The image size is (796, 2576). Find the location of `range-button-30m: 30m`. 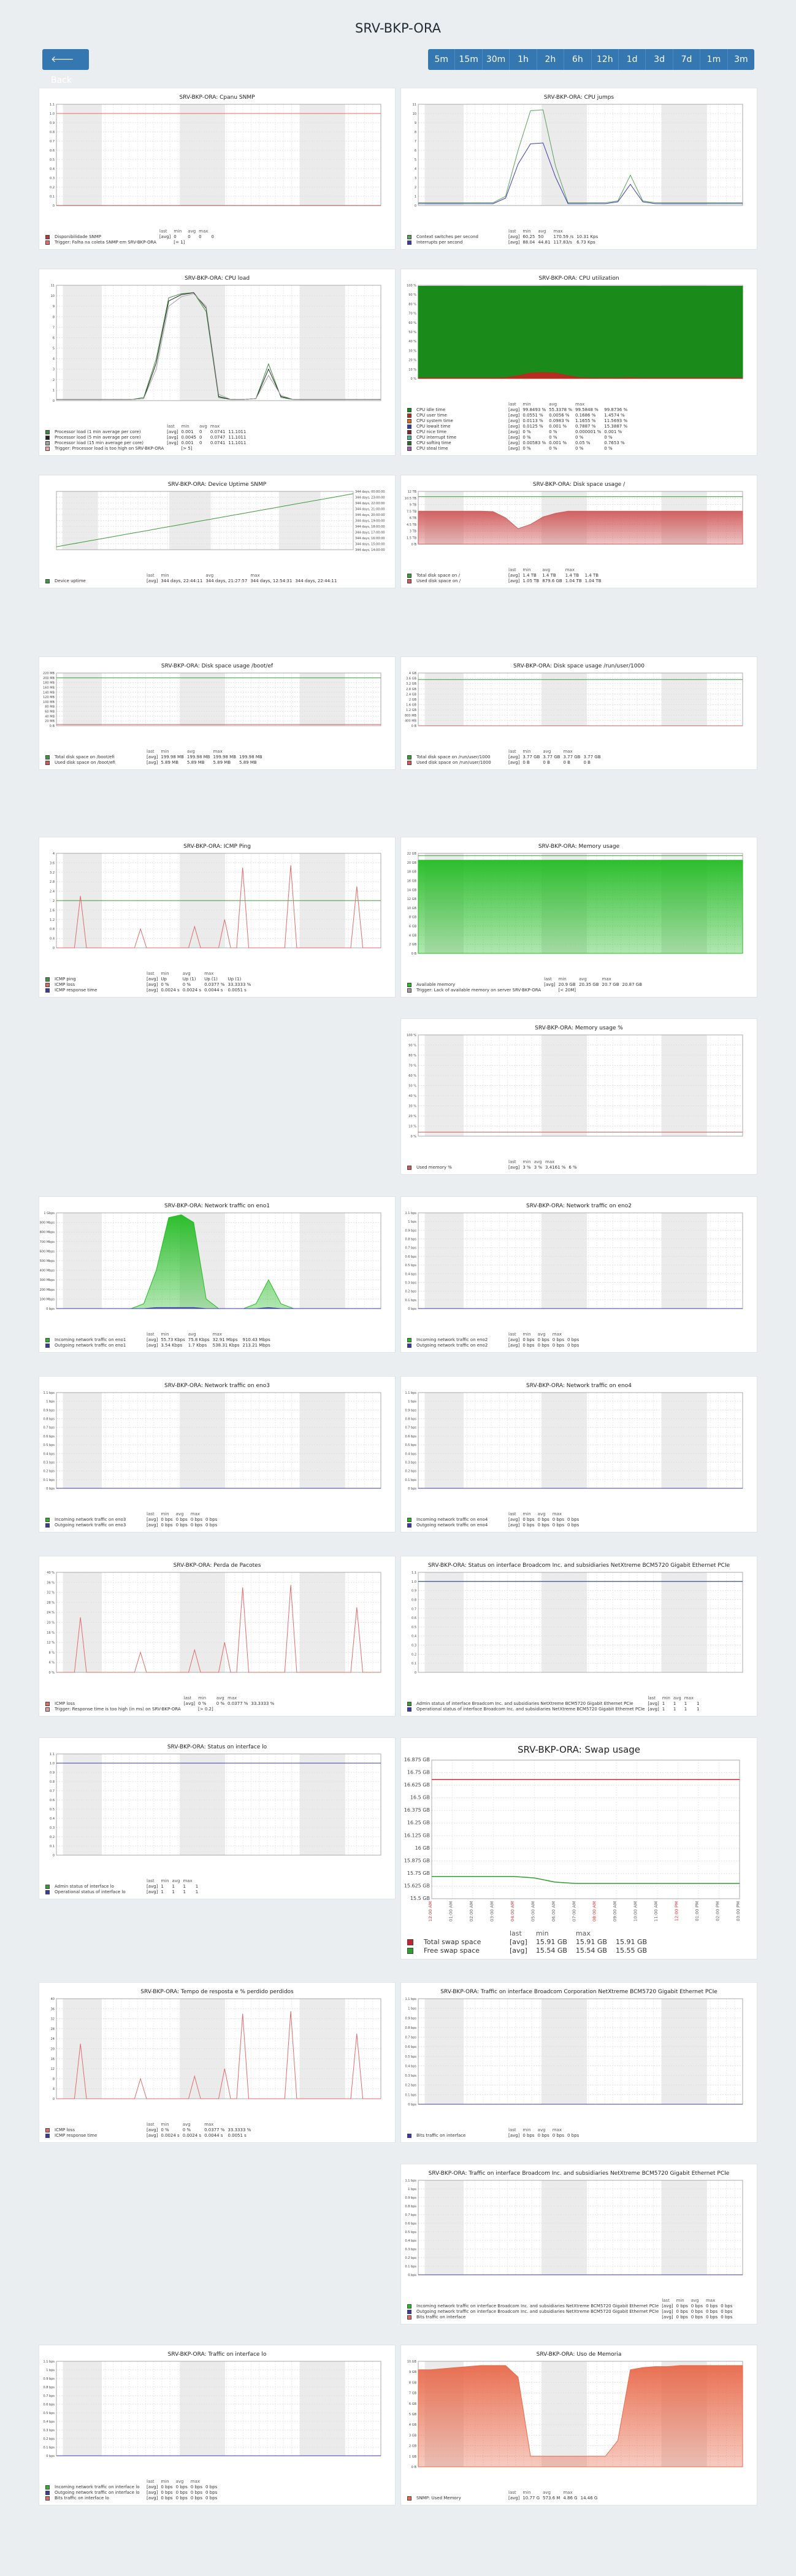

range-button-30m: 30m is located at coordinates (496, 60).